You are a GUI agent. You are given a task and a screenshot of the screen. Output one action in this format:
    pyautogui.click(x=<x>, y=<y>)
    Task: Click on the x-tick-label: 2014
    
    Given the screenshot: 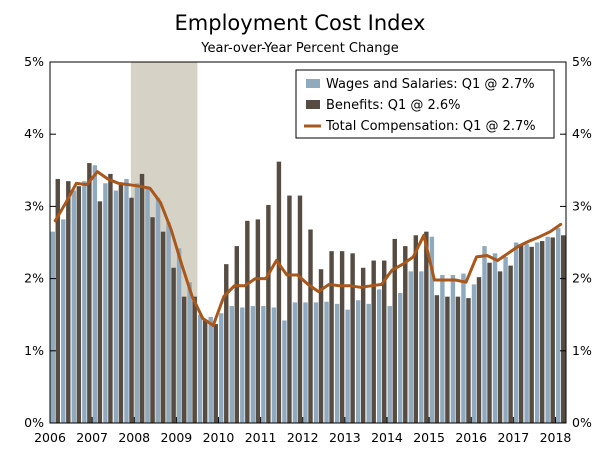 What is the action you would take?
    pyautogui.click(x=387, y=437)
    